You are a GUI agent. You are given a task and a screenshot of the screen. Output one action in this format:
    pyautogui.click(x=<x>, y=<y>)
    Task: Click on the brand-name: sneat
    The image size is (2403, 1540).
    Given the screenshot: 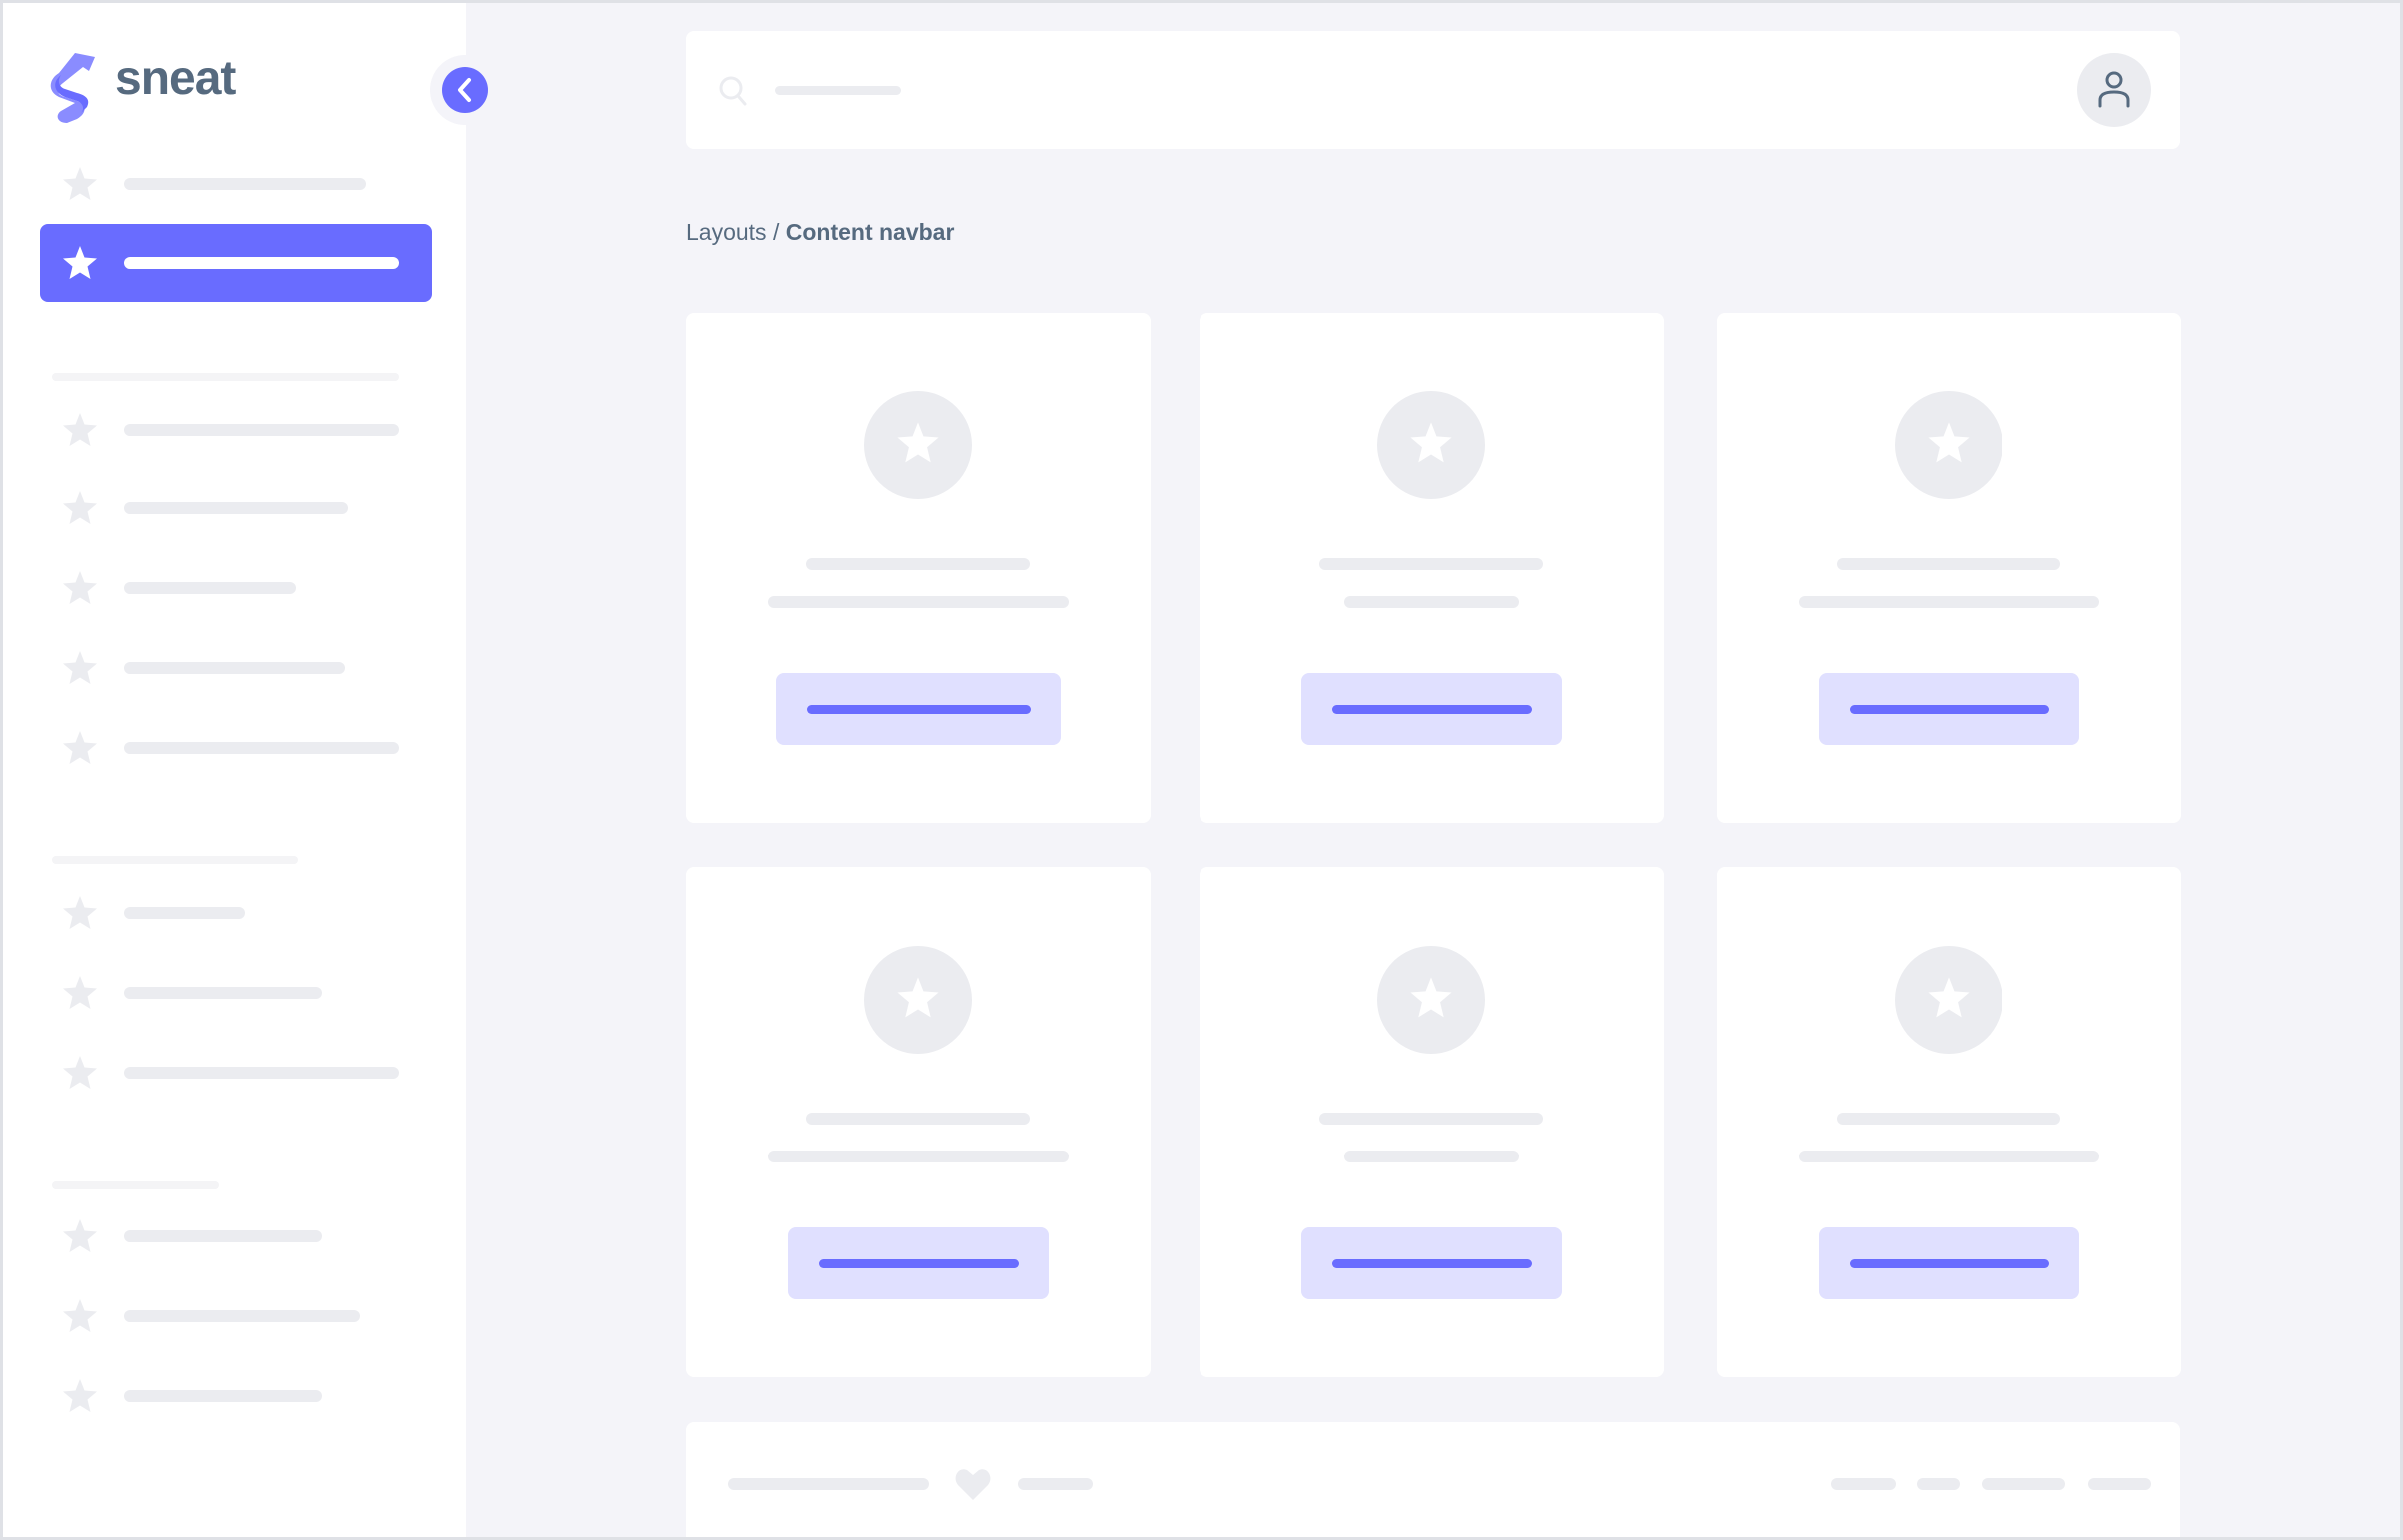 What is the action you would take?
    pyautogui.click(x=175, y=78)
    